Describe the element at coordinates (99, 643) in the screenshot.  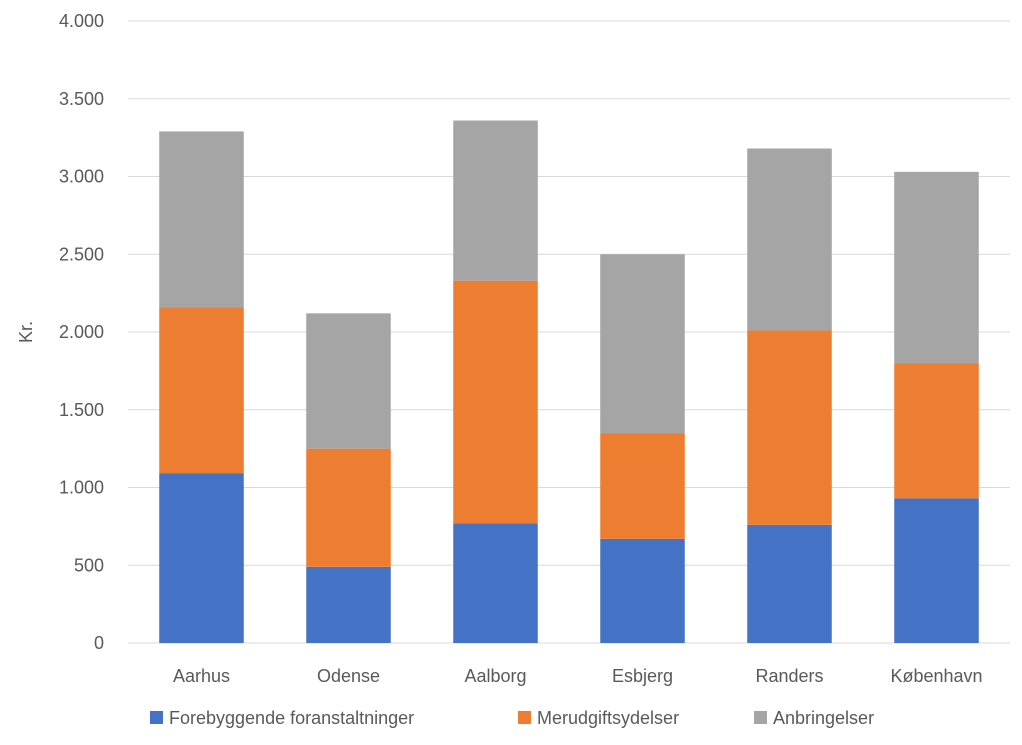
I see `y-tick-label: 0` at that location.